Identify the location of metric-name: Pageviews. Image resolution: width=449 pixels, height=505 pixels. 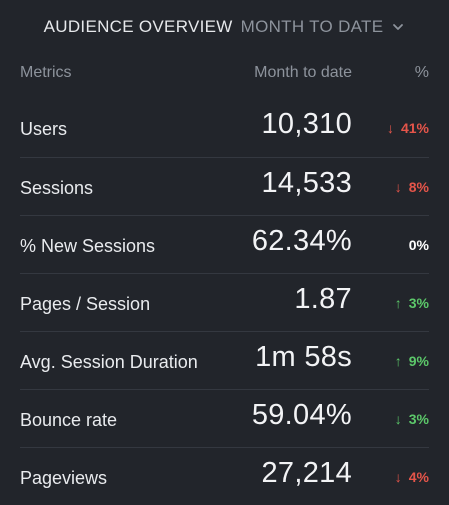
(64, 478).